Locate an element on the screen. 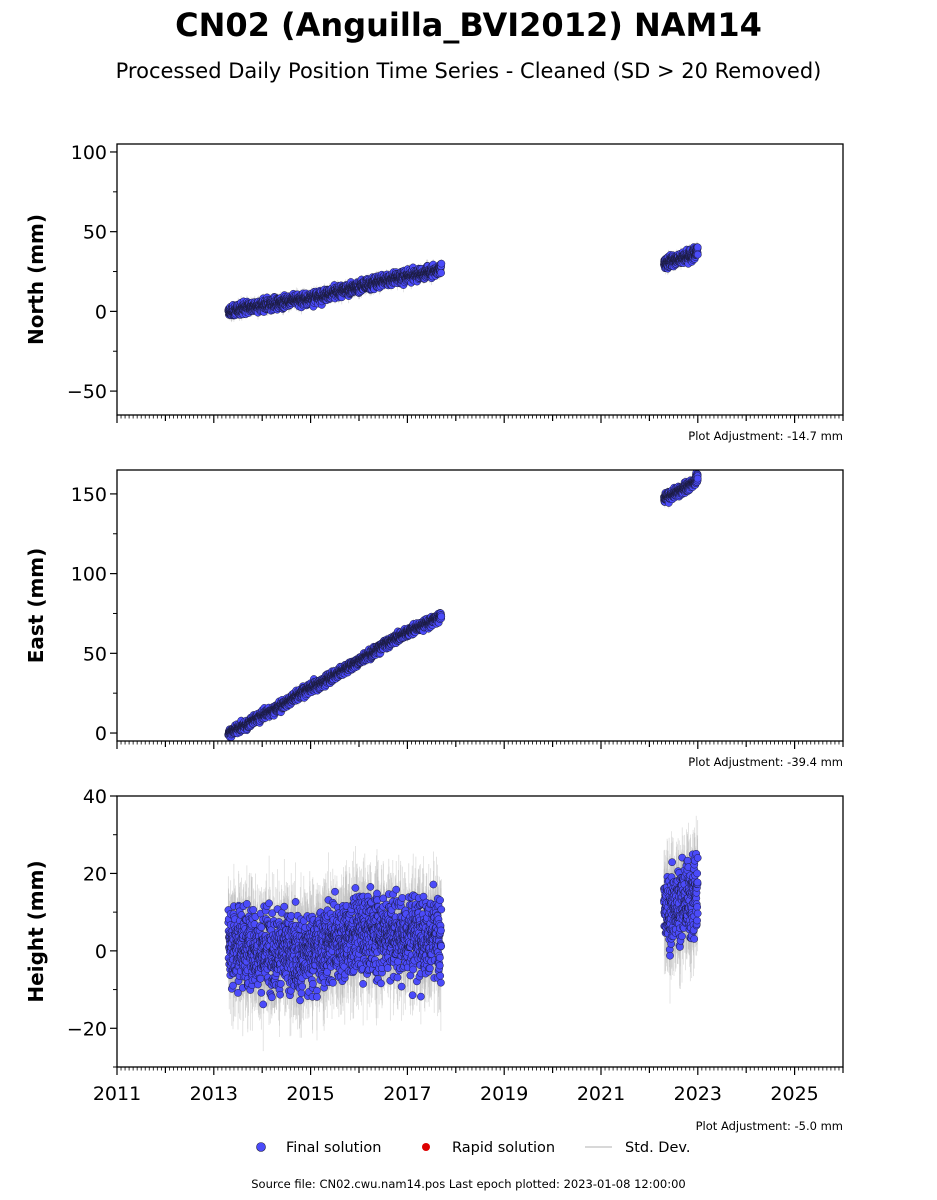  y-tick-label: 50 is located at coordinates (95, 233).